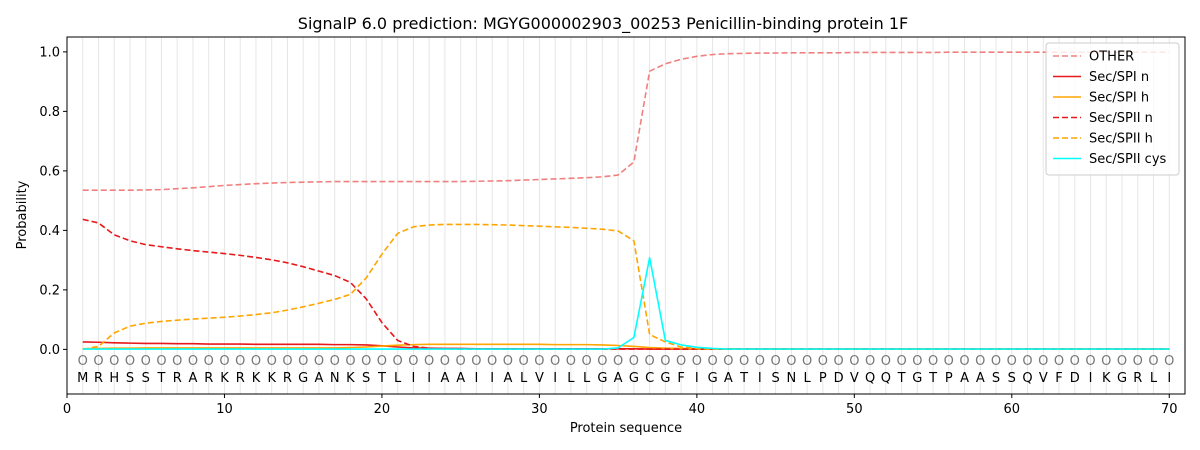 The height and width of the screenshot is (450, 1200). What do you see at coordinates (1091, 378) in the screenshot?
I see `residue-label-65: I` at bounding box center [1091, 378].